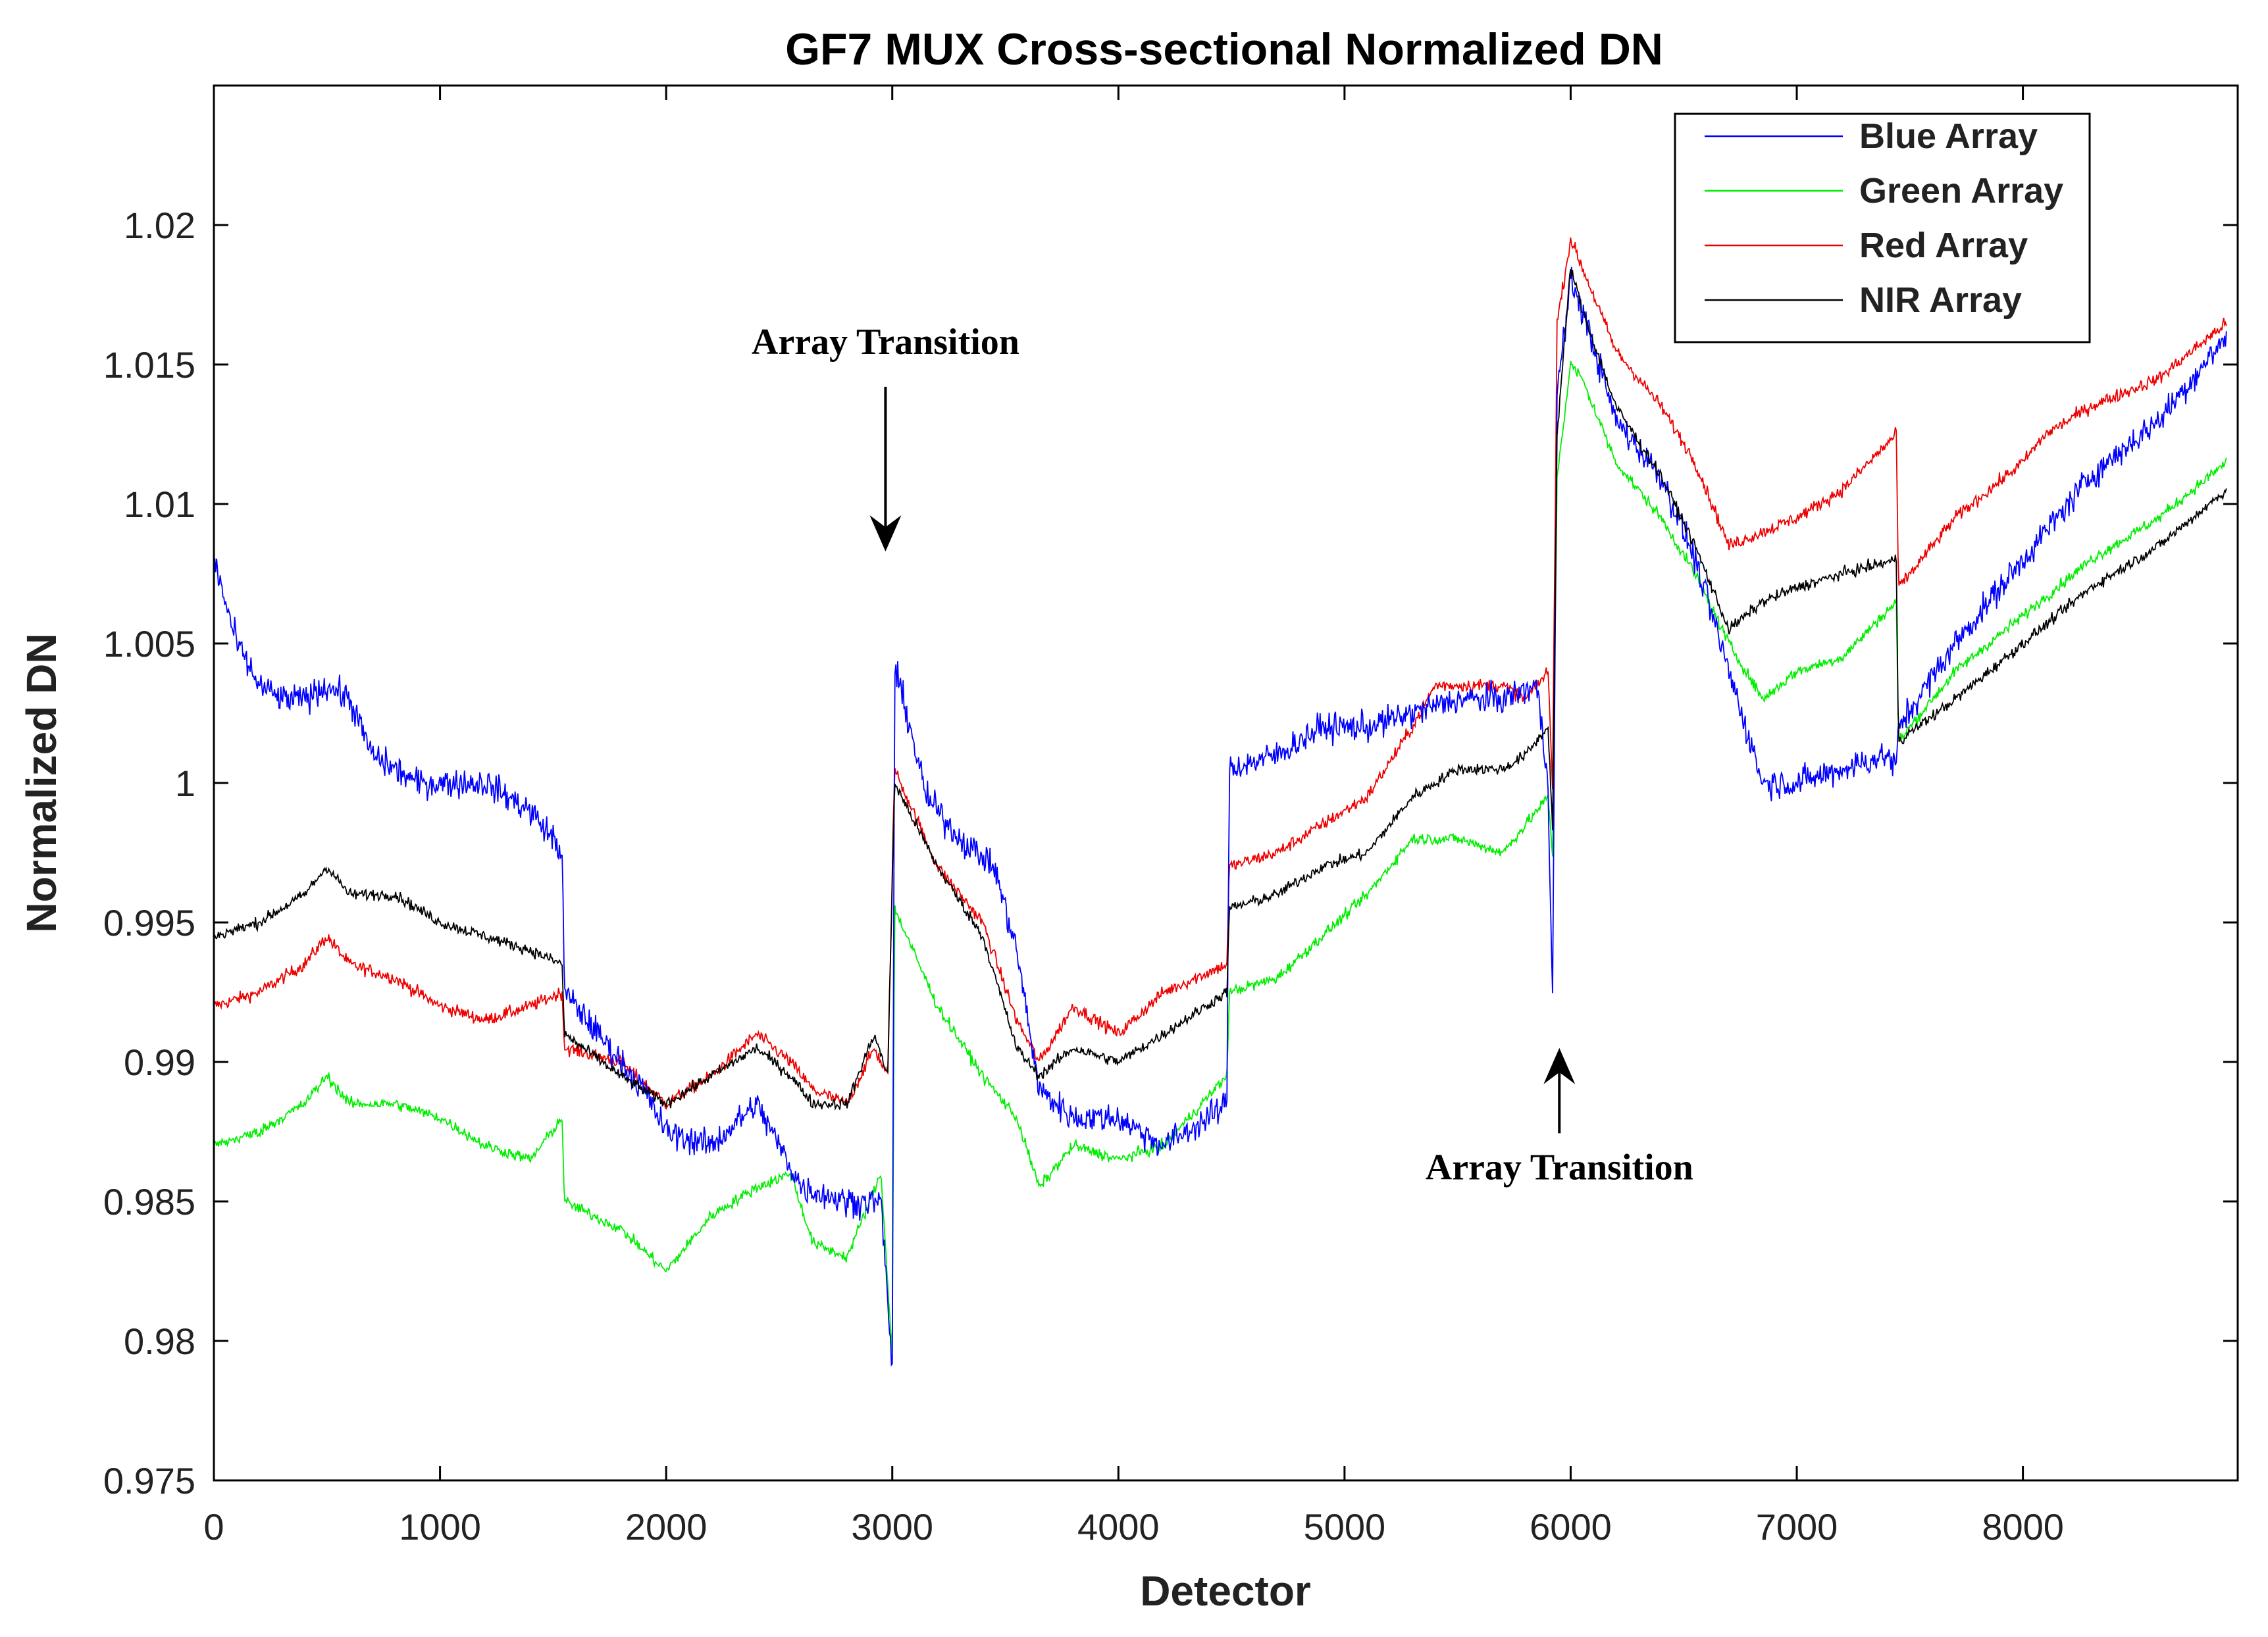 Image resolution: width=2268 pixels, height=1637 pixels. What do you see at coordinates (159, 1062) in the screenshot?
I see `y-tick-label: 0.99` at bounding box center [159, 1062].